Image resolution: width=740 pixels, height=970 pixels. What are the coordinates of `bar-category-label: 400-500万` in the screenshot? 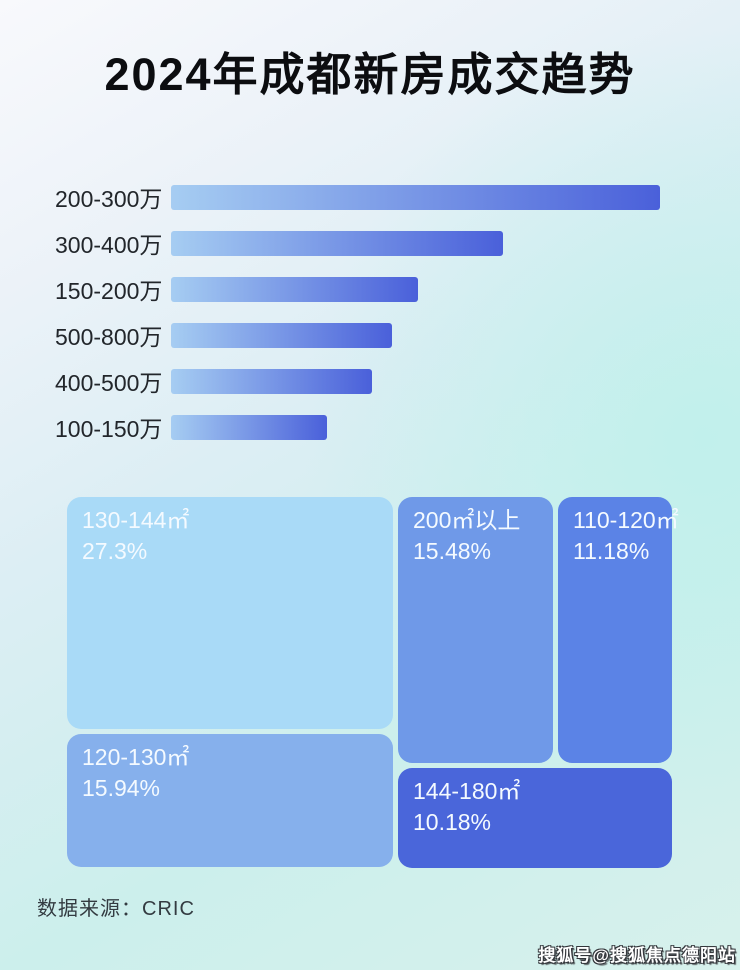 It's located at (109, 383).